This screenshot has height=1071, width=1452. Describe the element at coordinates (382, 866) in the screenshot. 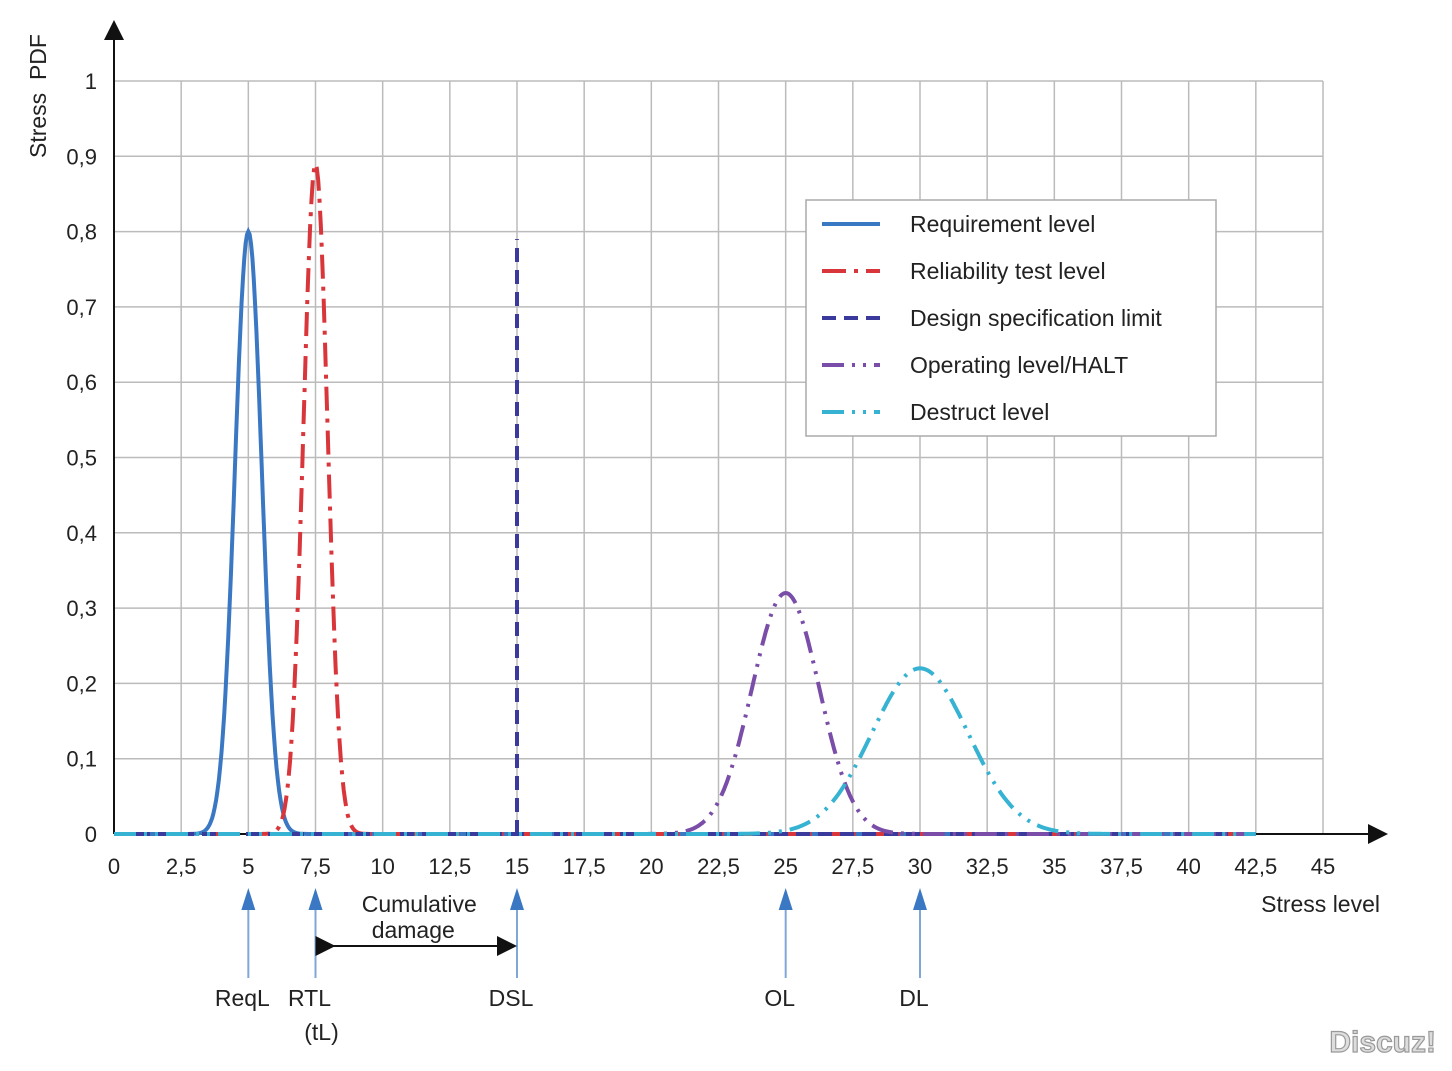

I see `x-tick-label: 10` at that location.